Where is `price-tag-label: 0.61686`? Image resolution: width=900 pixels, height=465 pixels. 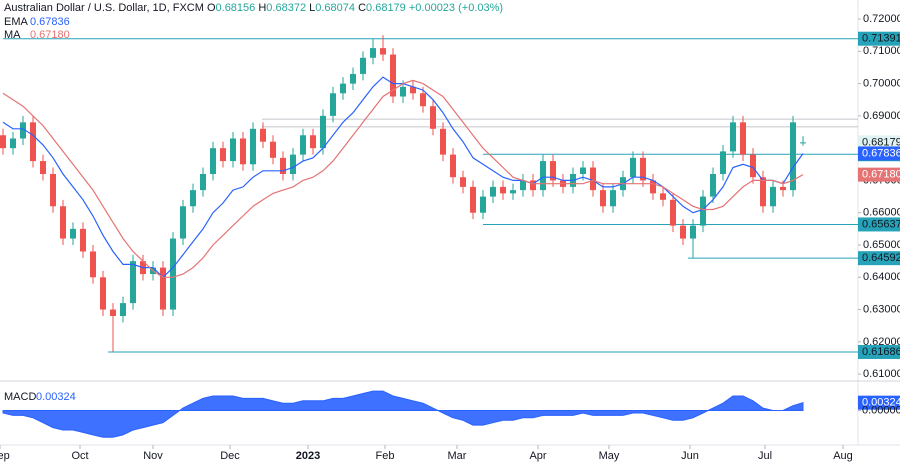 price-tag-label: 0.61686 is located at coordinates (881, 352).